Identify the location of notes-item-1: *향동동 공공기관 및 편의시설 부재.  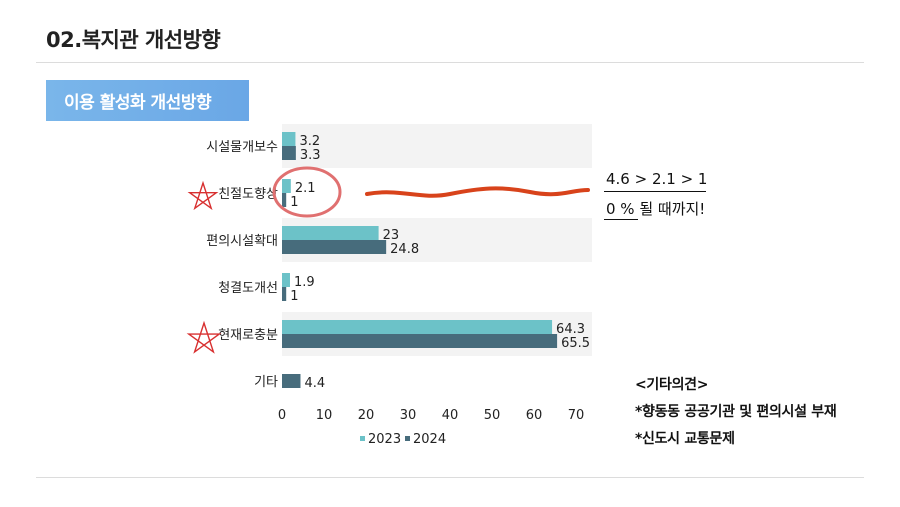
(736, 412).